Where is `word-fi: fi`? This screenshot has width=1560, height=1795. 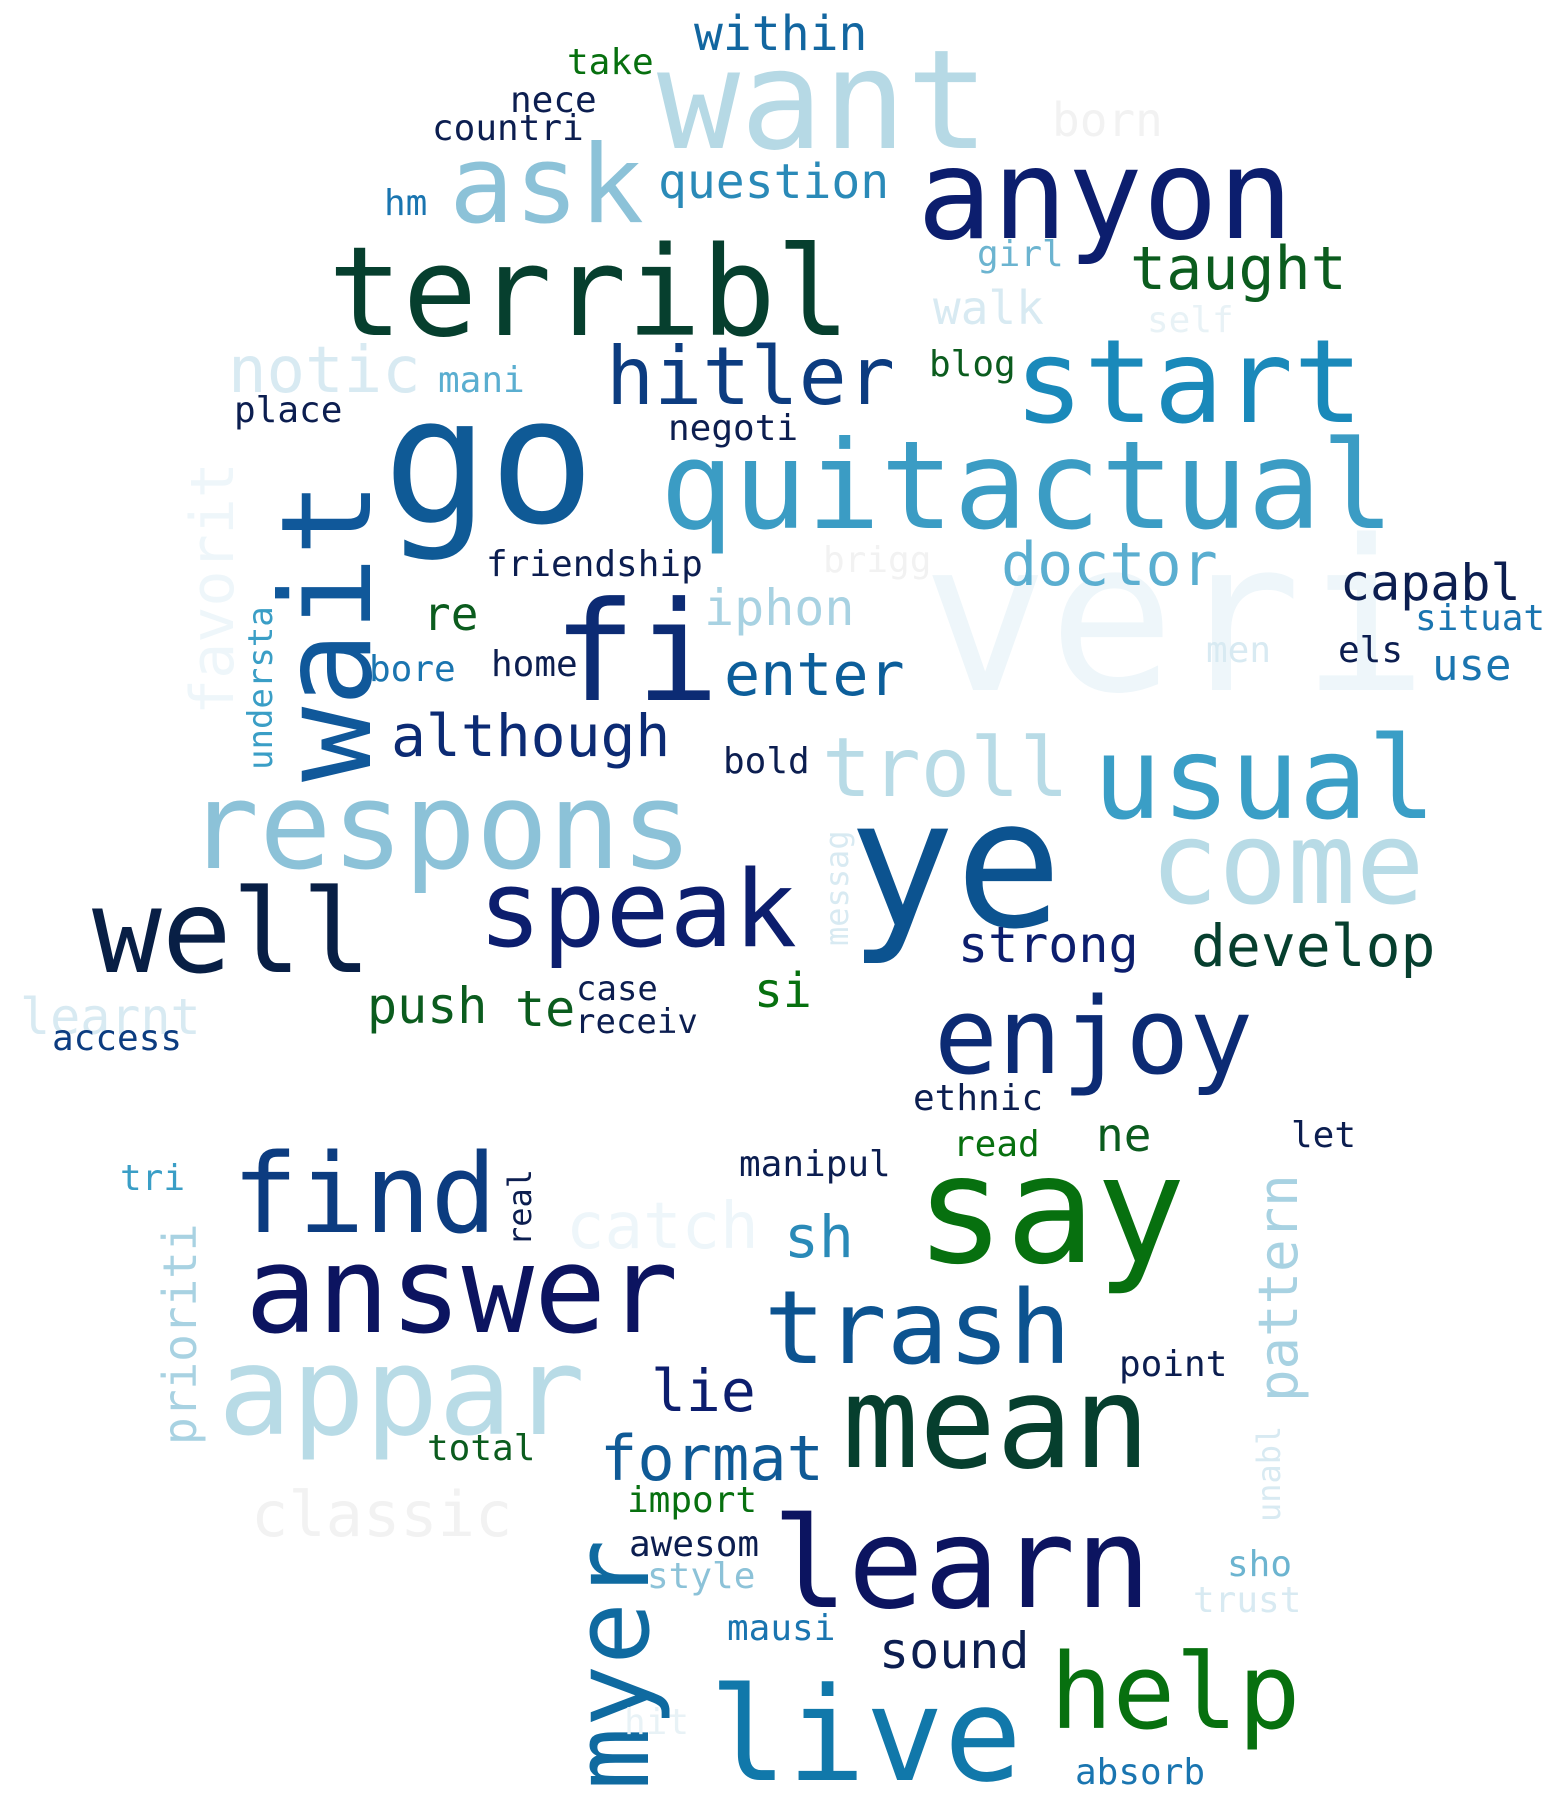
word-fi: fi is located at coordinates (636, 652).